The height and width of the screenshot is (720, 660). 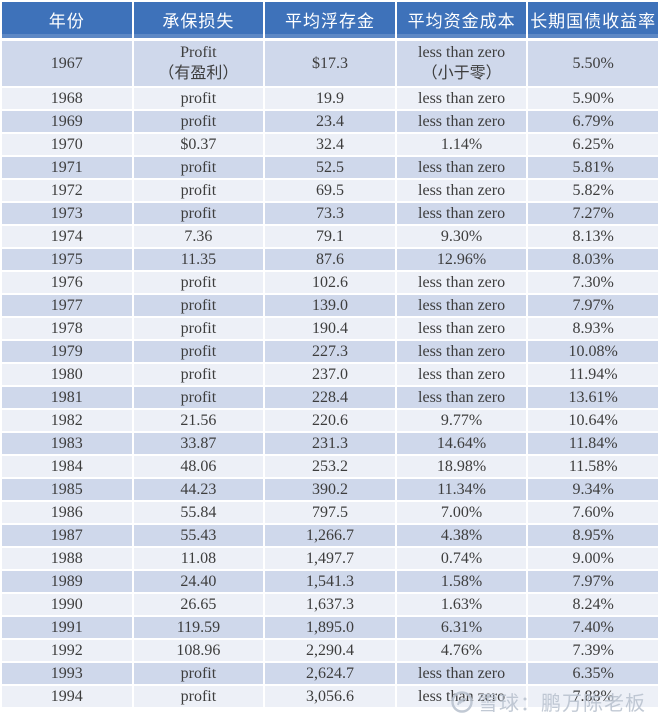 I want to click on table-cell: 1.14%, so click(x=461, y=144).